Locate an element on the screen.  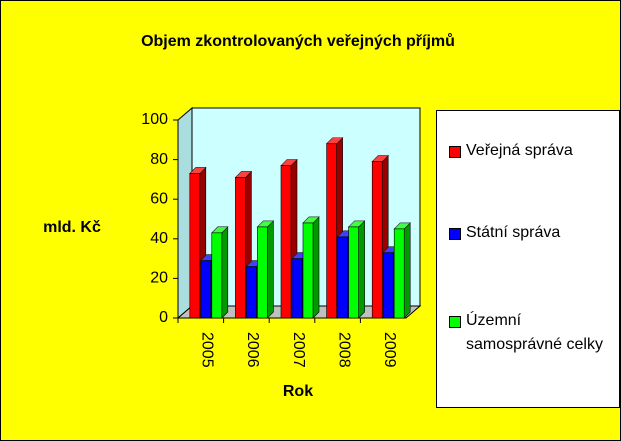
chart-title: Objem zkontrolovaných veřejných příjmů is located at coordinates (298, 41).